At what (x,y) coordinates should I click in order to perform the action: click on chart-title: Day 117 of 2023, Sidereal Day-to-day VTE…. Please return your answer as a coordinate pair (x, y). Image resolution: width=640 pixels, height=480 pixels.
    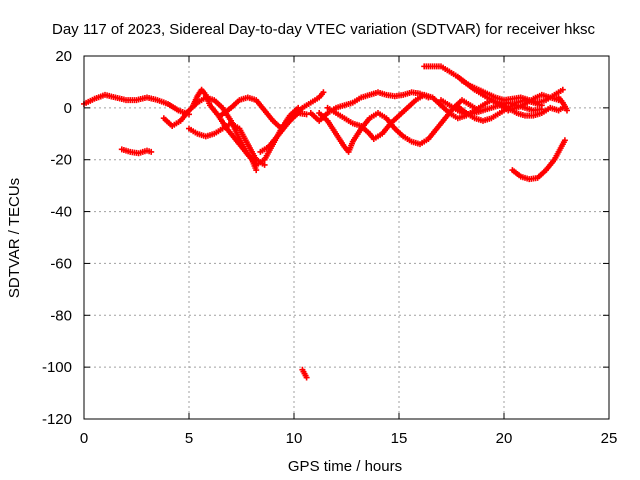
    Looking at the image, I should click on (323, 29).